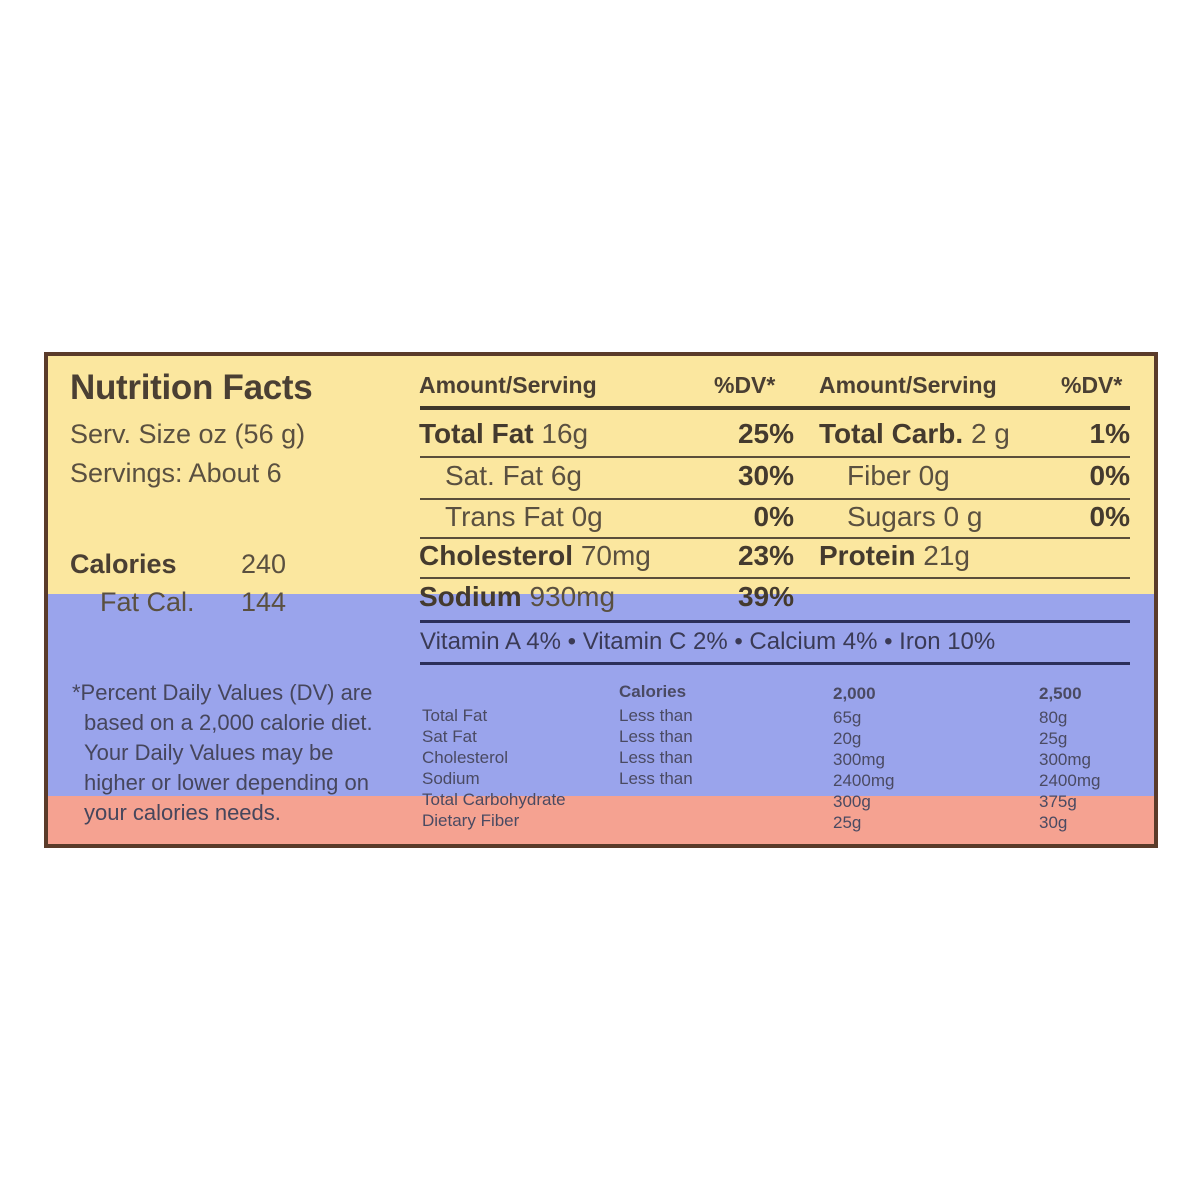 The height and width of the screenshot is (1200, 1200). Describe the element at coordinates (222, 692) in the screenshot. I see `footnote-line: *Percent Daily Values (DV) are` at that location.